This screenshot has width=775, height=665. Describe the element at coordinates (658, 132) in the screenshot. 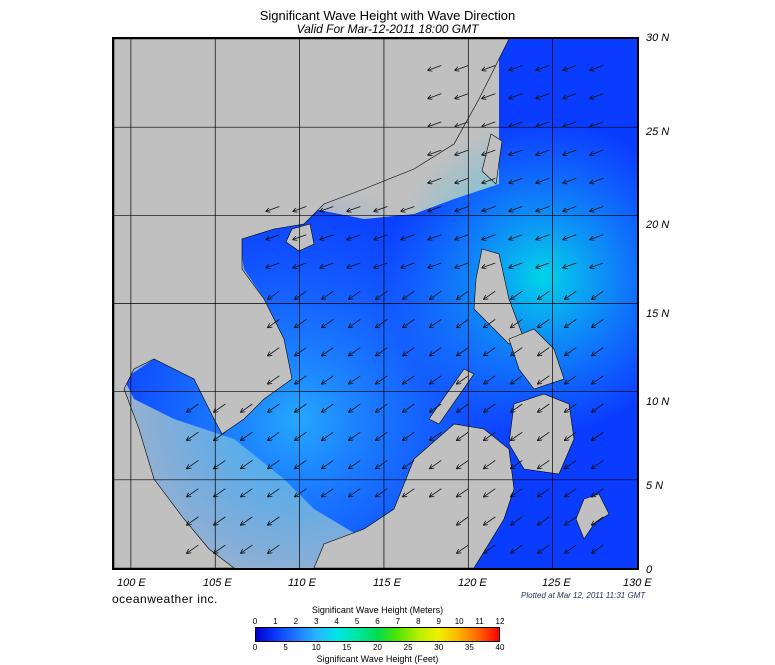

I see `lat-label-25n: 25 N` at that location.